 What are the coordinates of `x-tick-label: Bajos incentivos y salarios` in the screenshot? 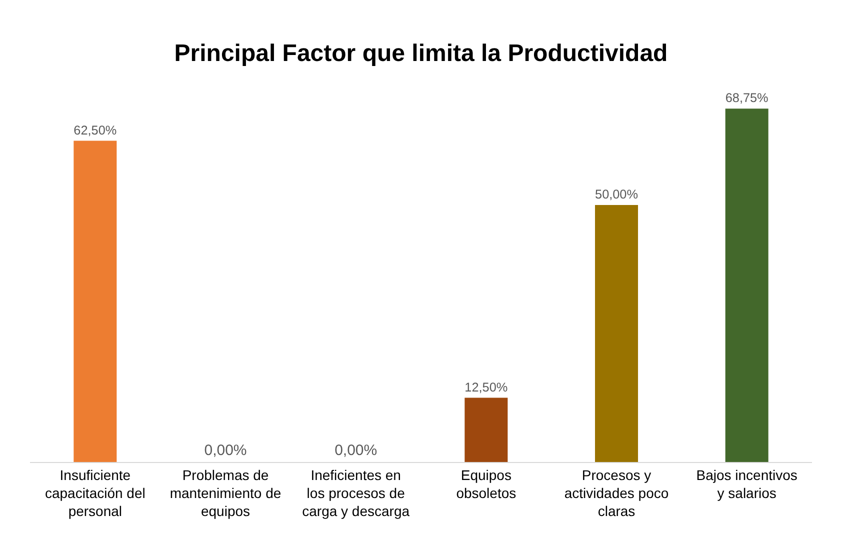 It's located at (747, 483).